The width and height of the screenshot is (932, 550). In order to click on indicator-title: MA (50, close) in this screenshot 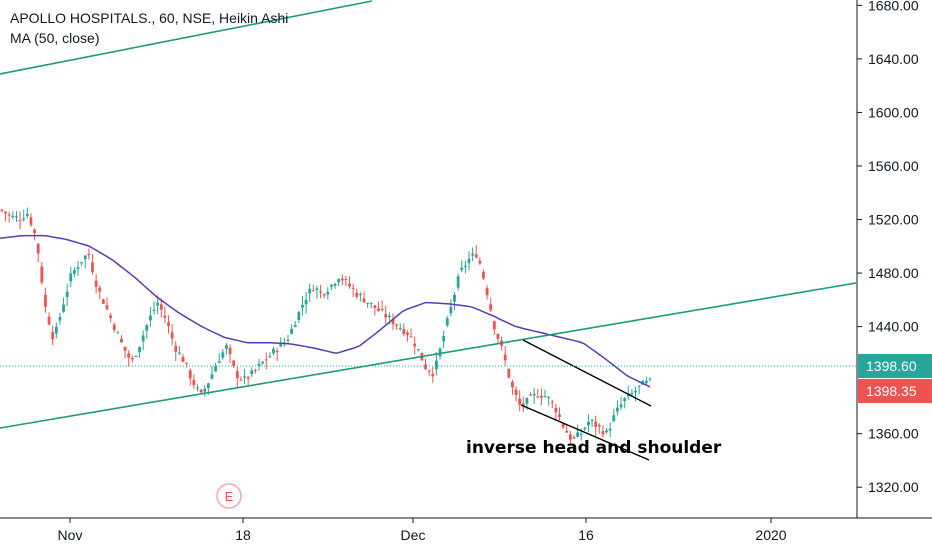, I will do `click(55, 38)`.